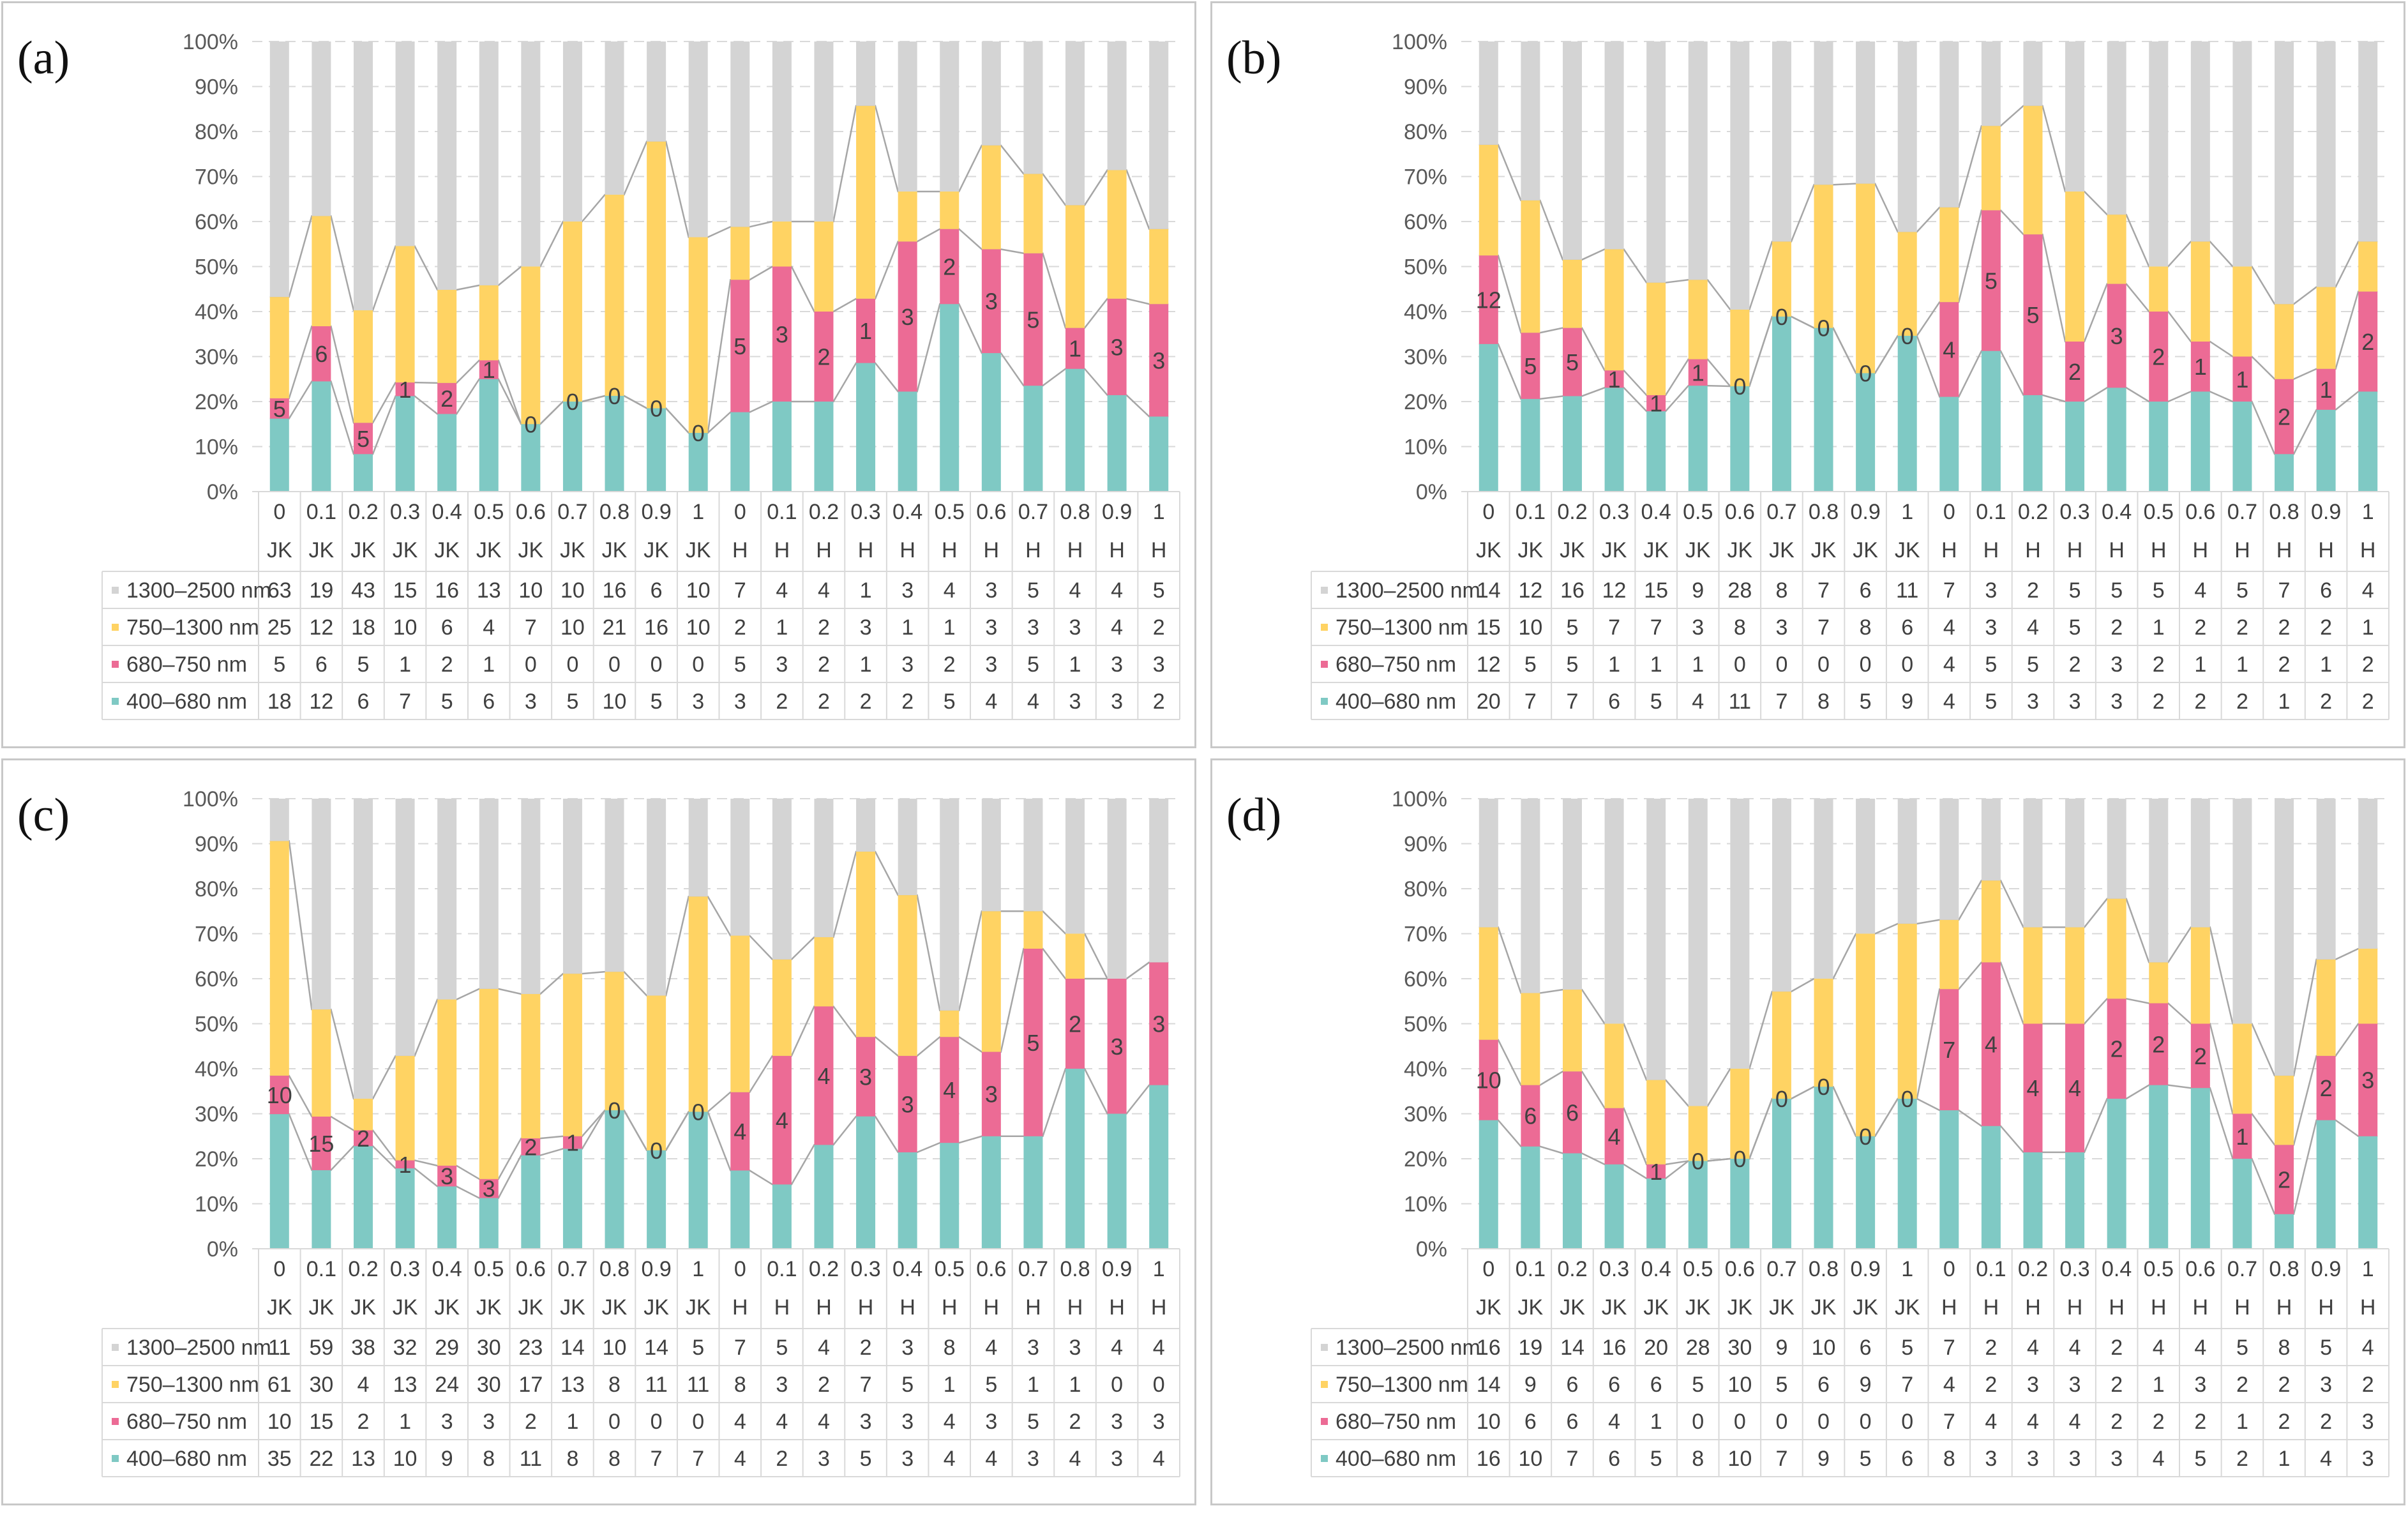 This screenshot has height=1522, width=2408. Describe the element at coordinates (447, 590) in the screenshot. I see `table-cell: 16` at that location.